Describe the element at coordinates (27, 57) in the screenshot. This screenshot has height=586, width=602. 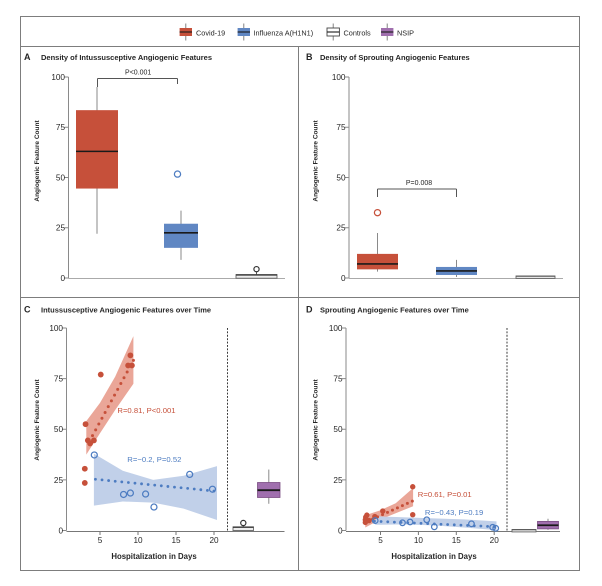
I see `svg-text: A` at that location.